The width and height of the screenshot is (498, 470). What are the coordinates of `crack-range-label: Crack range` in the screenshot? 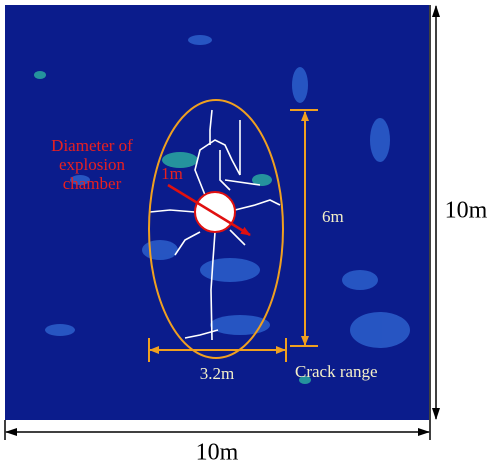 It's located at (336, 371).